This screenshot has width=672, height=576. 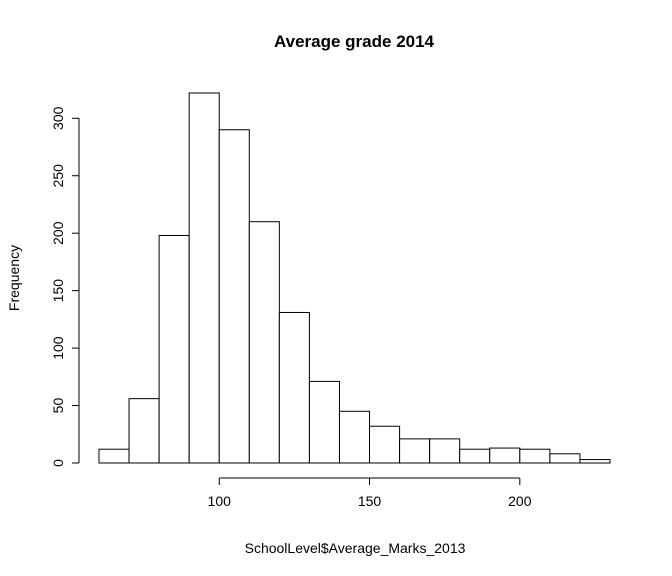 I want to click on chart-title: Average grade 2014, so click(x=354, y=41).